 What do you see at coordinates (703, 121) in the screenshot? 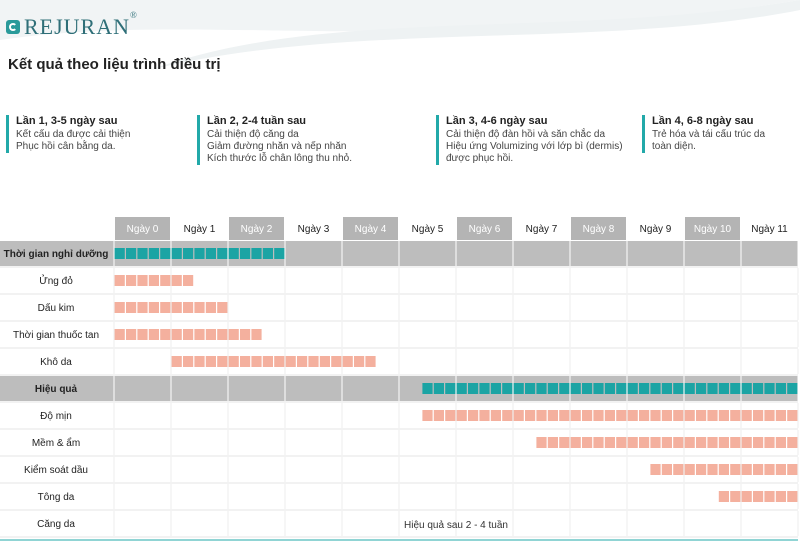
I see `phase-title: Lần 4, 6-8 ngày sau` at bounding box center [703, 121].